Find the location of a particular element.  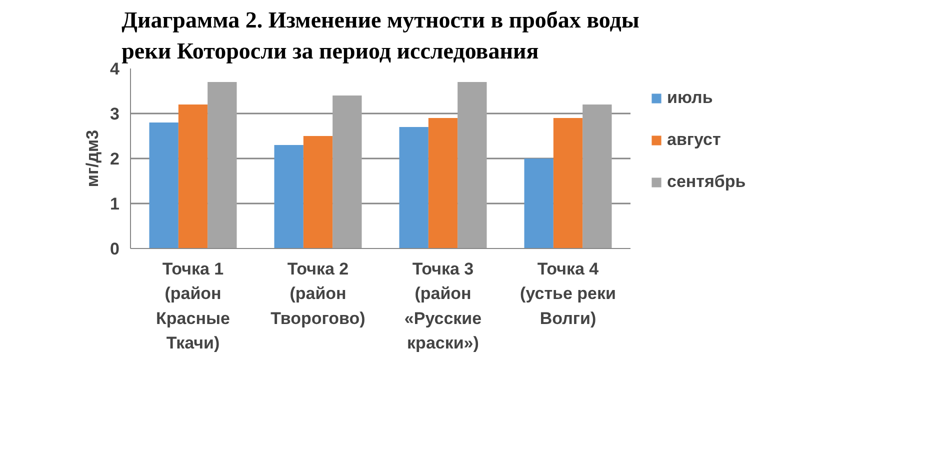

x-tick-label: Точка 1 (район Красные Ткачи) is located at coordinates (193, 306).